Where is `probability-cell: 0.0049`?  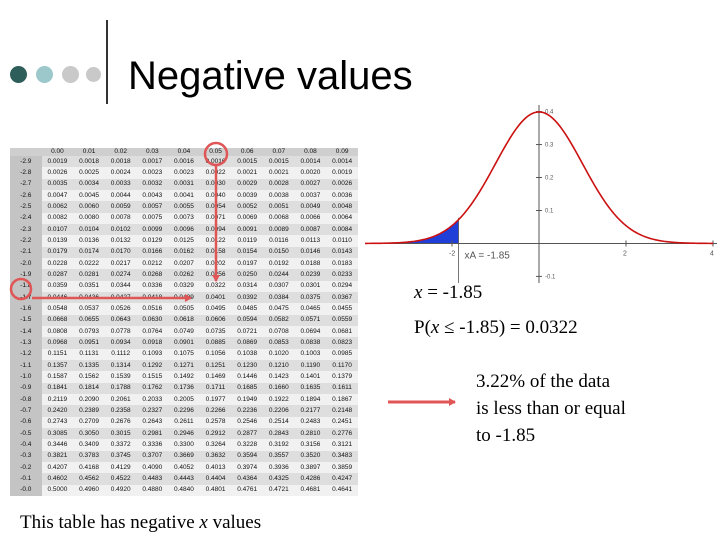 probability-cell: 0.0049 is located at coordinates (310, 207).